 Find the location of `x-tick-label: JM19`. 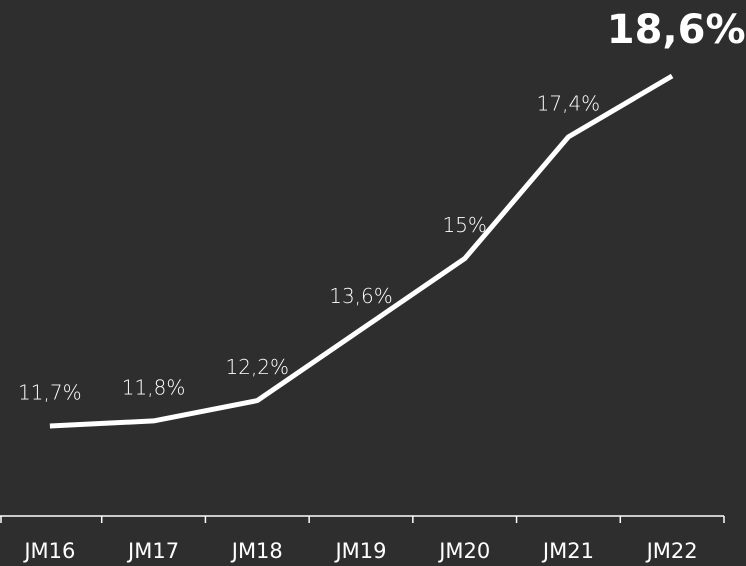

x-tick-label: JM19 is located at coordinates (359, 551).